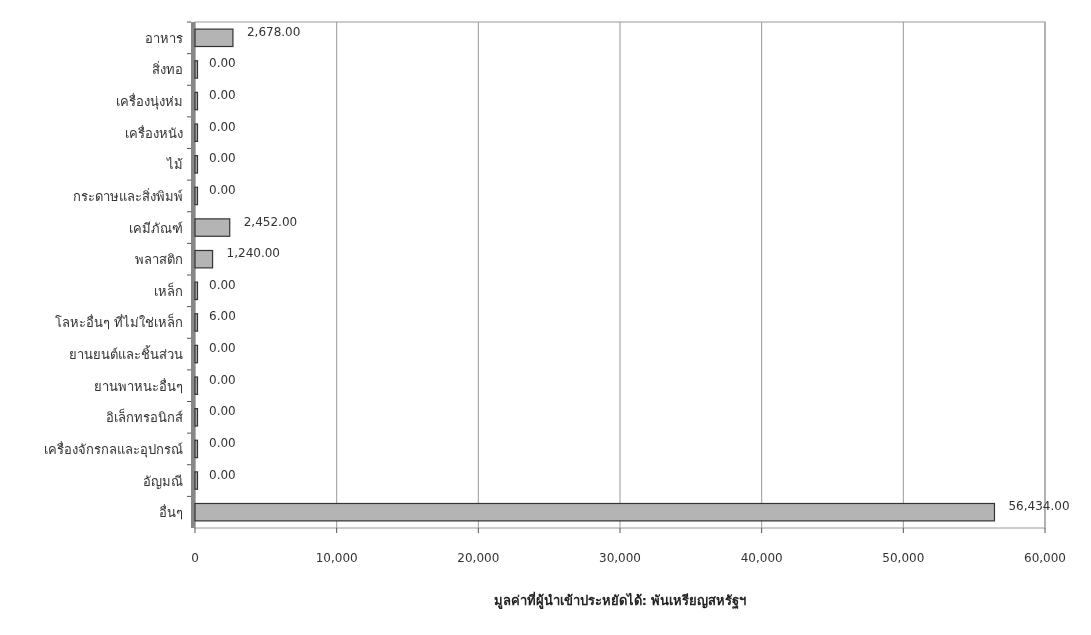 The height and width of the screenshot is (635, 1091). What do you see at coordinates (903, 558) in the screenshot?
I see `x-tick-label: 50,000` at bounding box center [903, 558].